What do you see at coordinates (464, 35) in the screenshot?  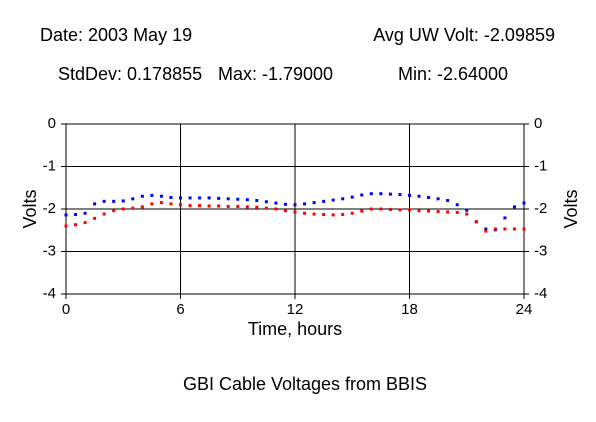 I see `avg-volt: Avg UW Volt: -2.09859` at bounding box center [464, 35].